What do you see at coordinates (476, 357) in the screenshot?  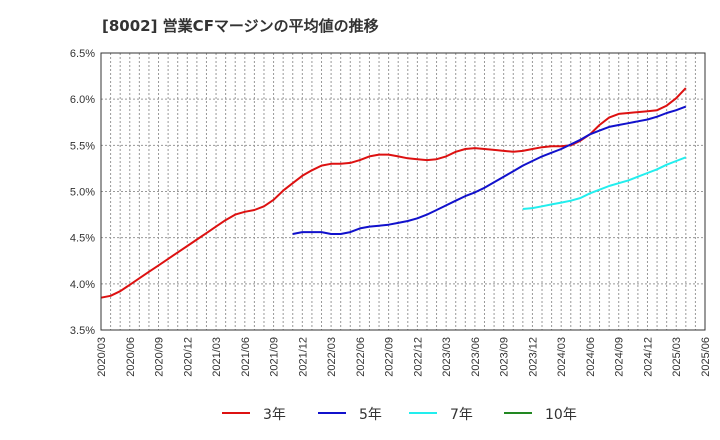 I see `x-tick-label: 2023/06` at bounding box center [476, 357].